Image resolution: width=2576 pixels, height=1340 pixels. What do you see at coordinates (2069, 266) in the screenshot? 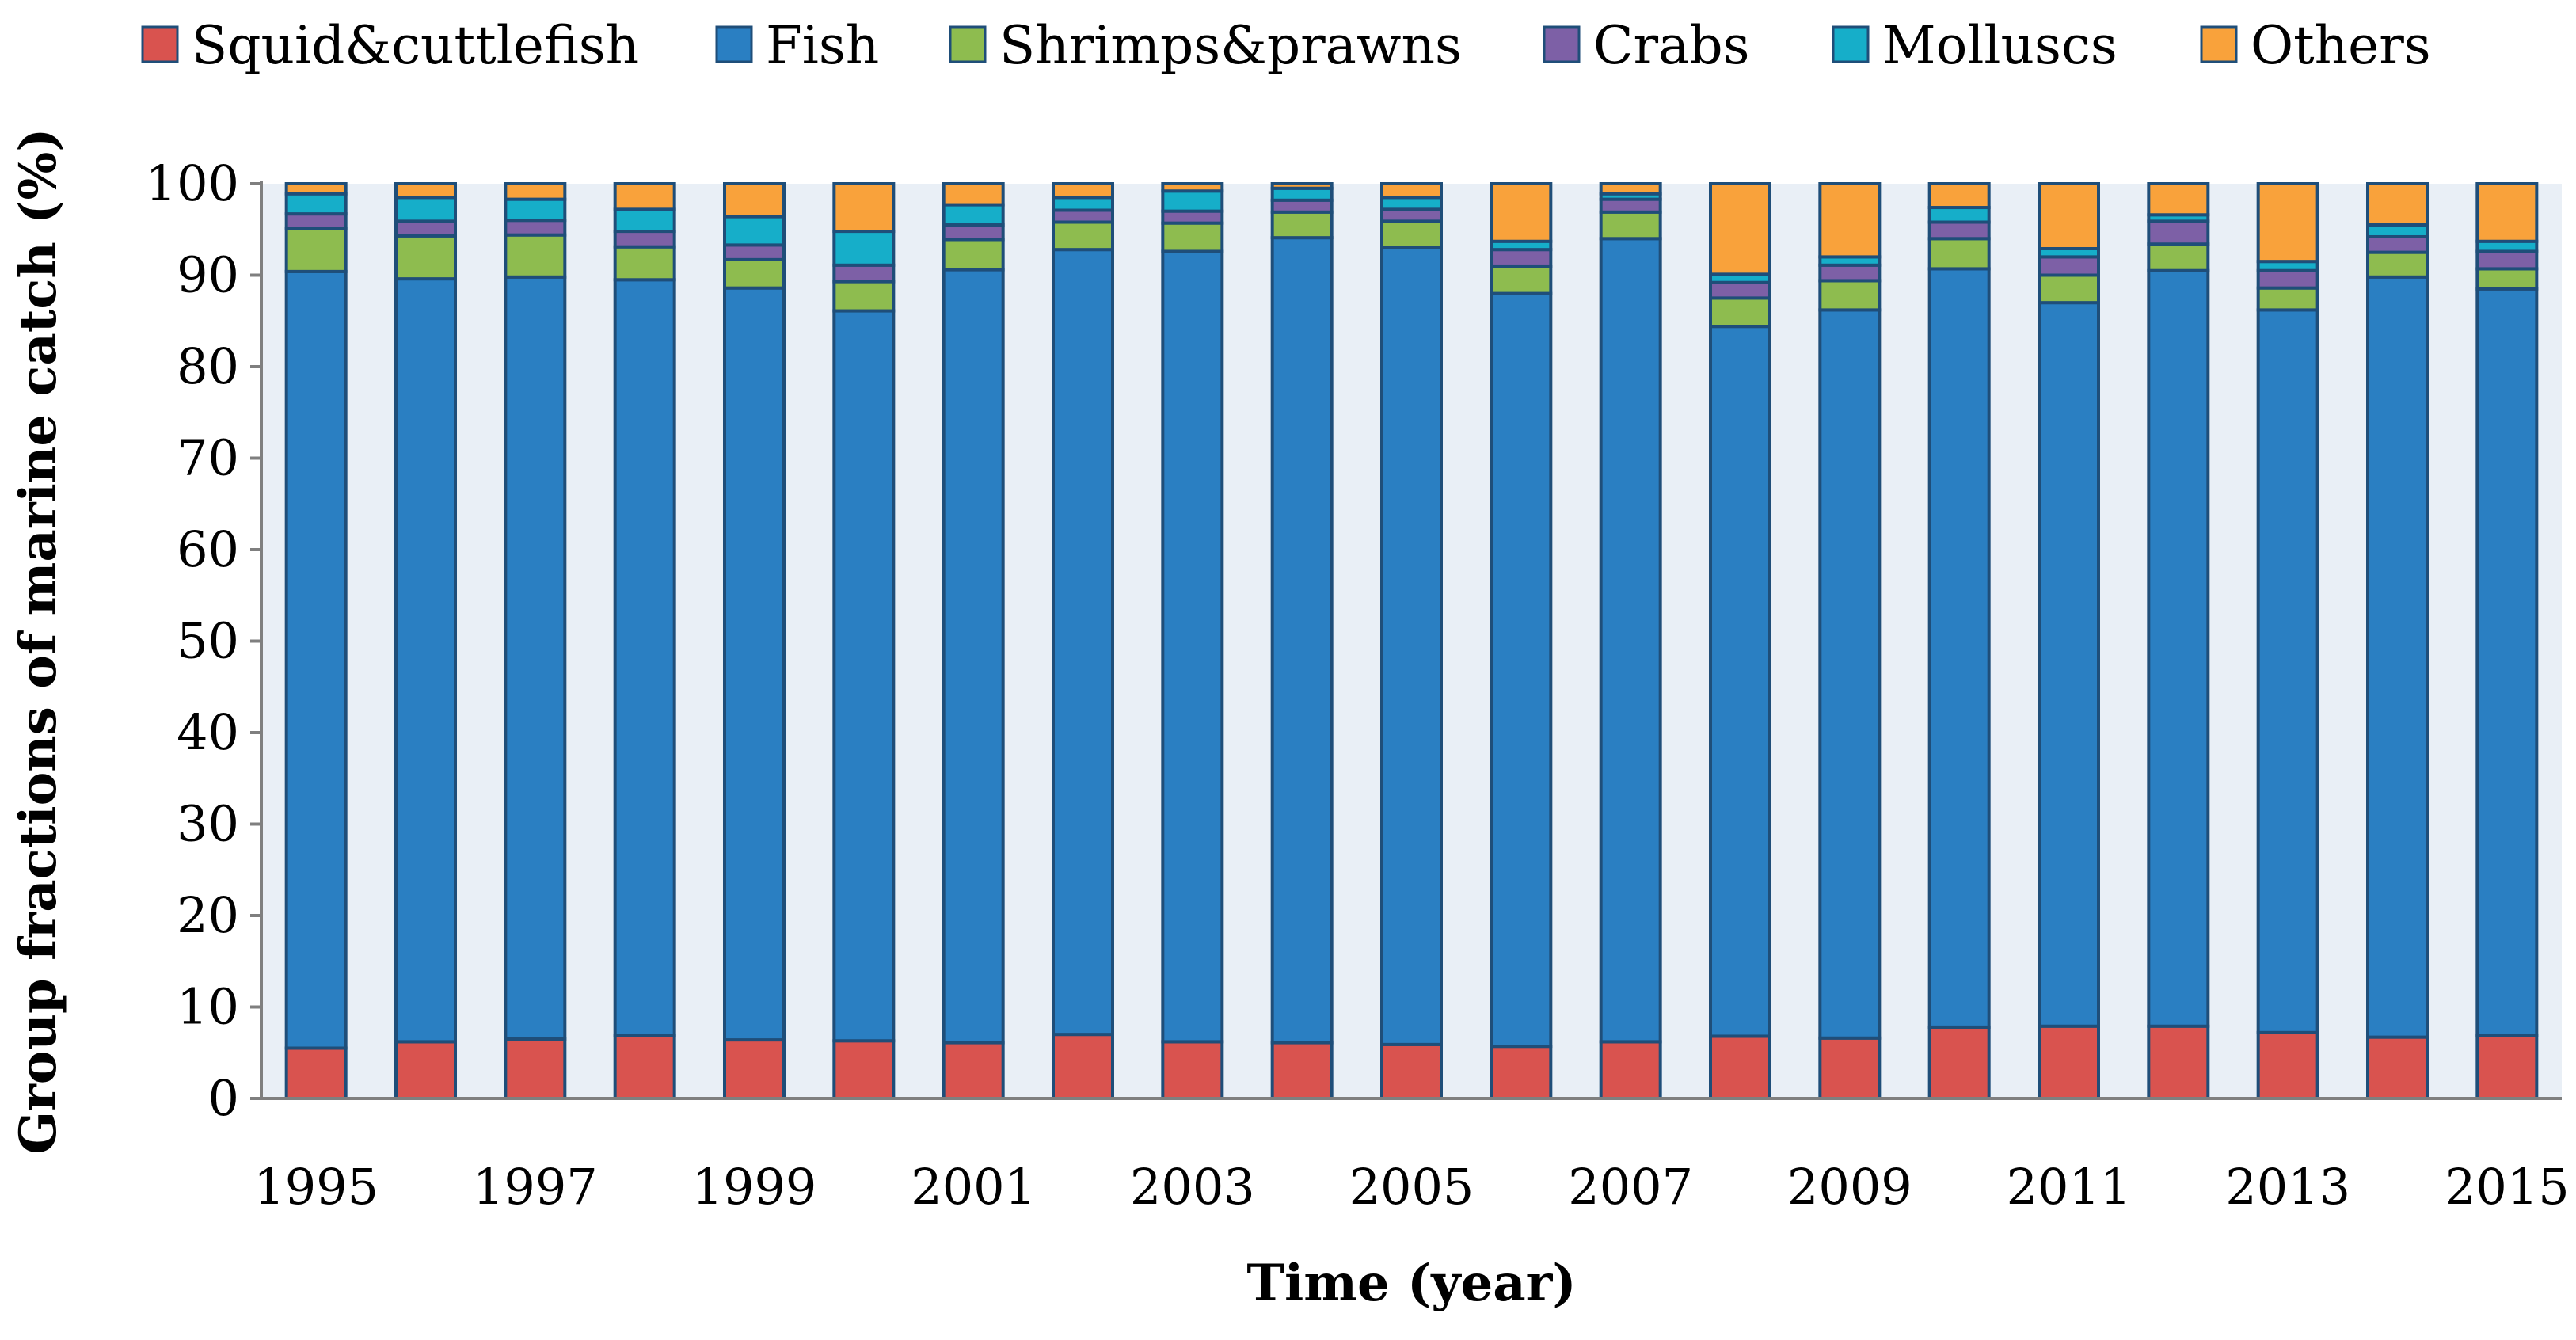
I see `bar-segment-crabs-2011` at bounding box center [2069, 266].